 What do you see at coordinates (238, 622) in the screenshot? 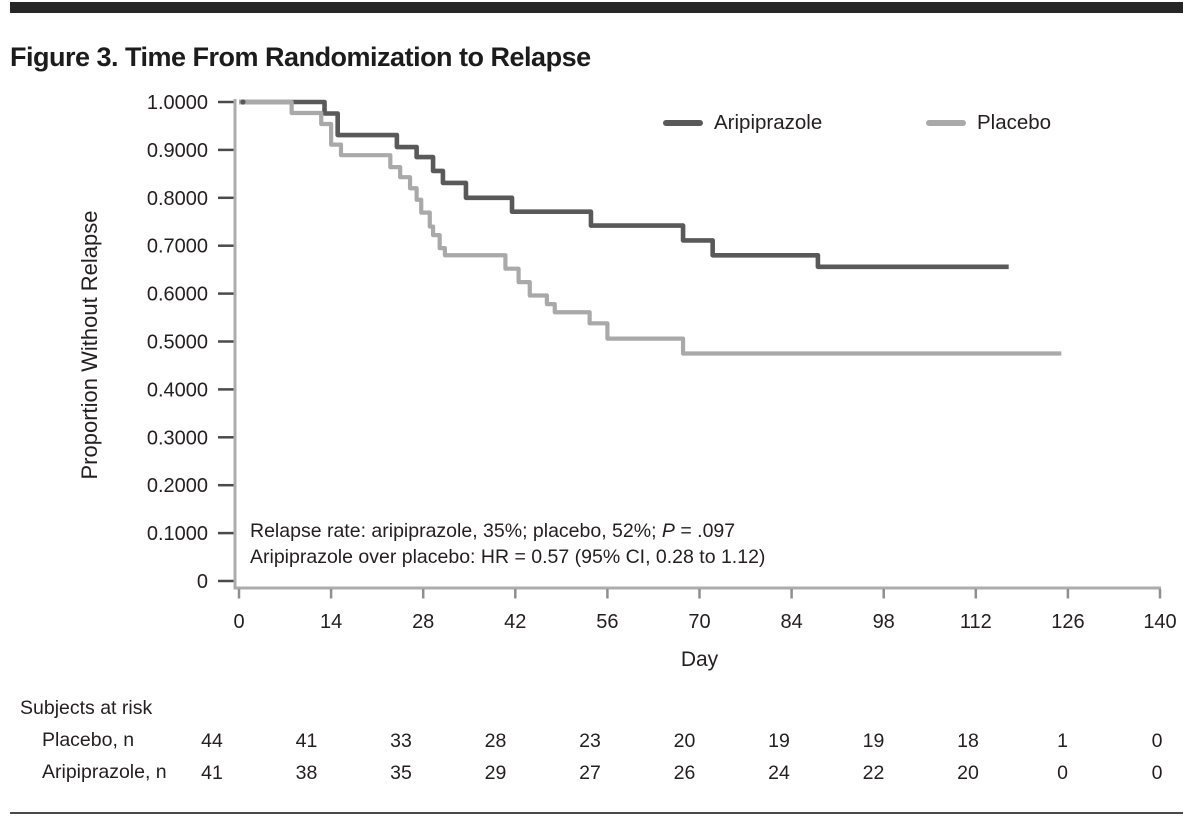
I see `x-tick-label: 0` at bounding box center [238, 622].